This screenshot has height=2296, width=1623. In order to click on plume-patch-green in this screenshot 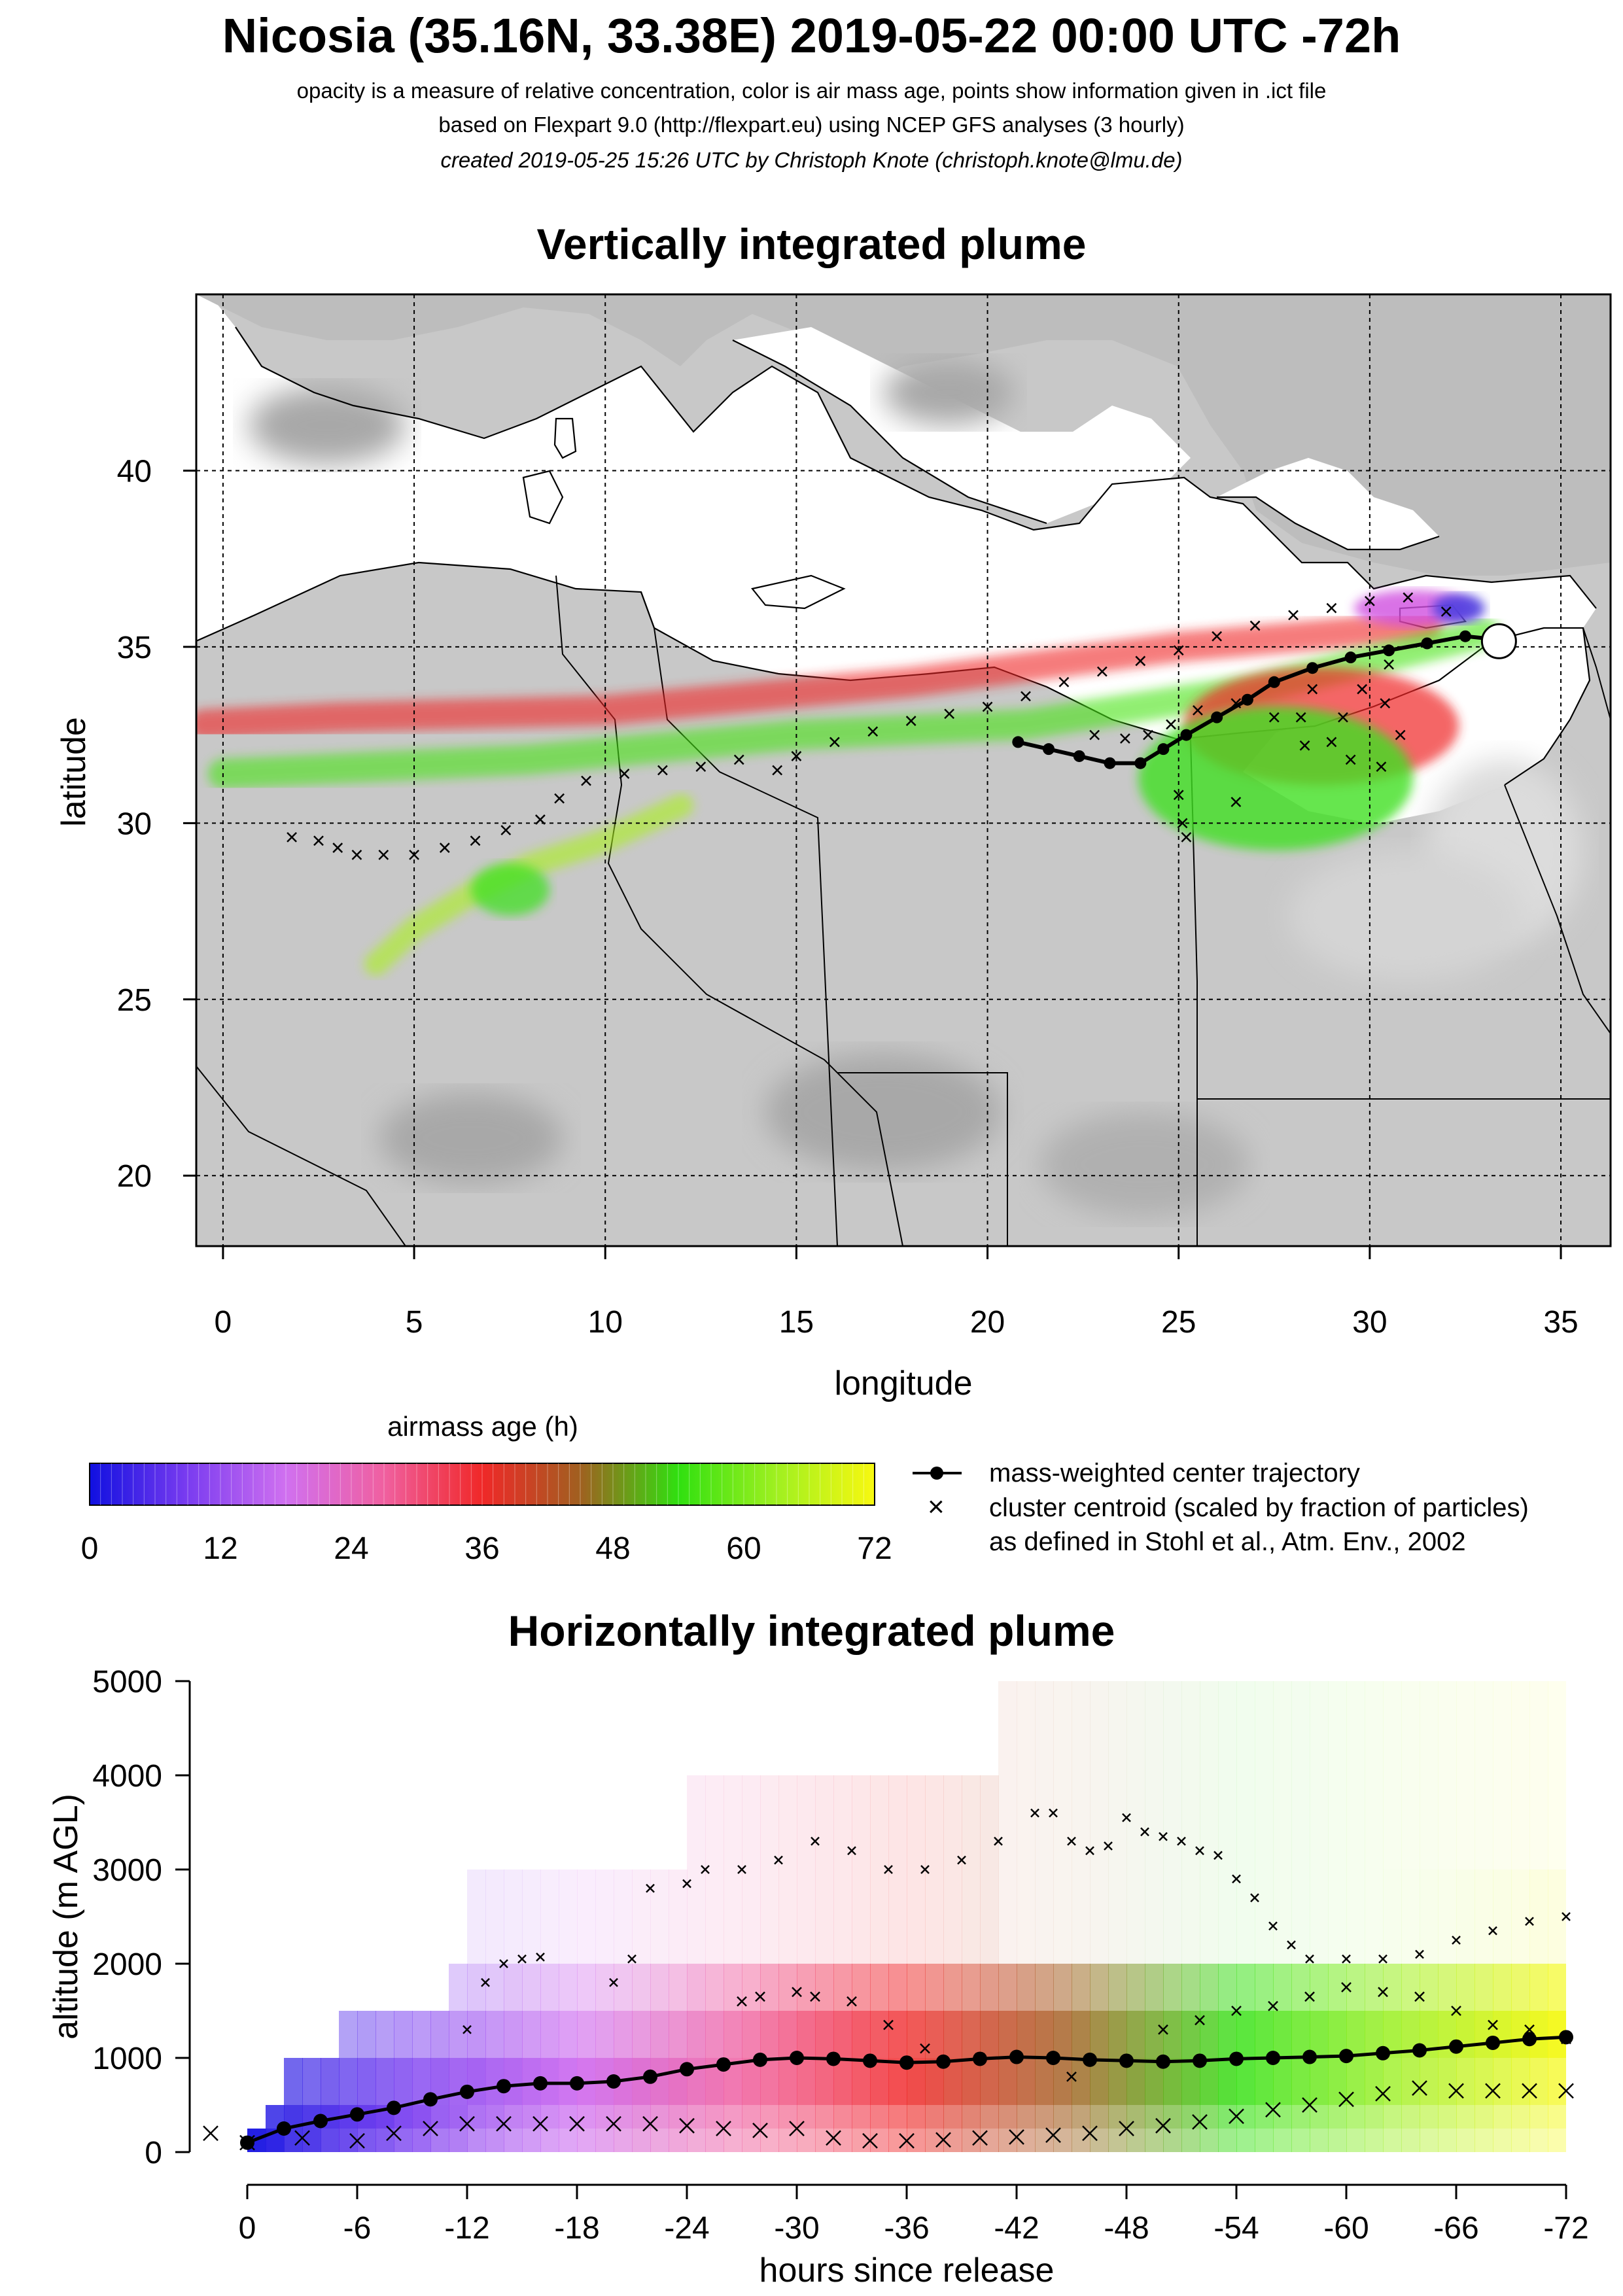, I will do `click(511, 889)`.